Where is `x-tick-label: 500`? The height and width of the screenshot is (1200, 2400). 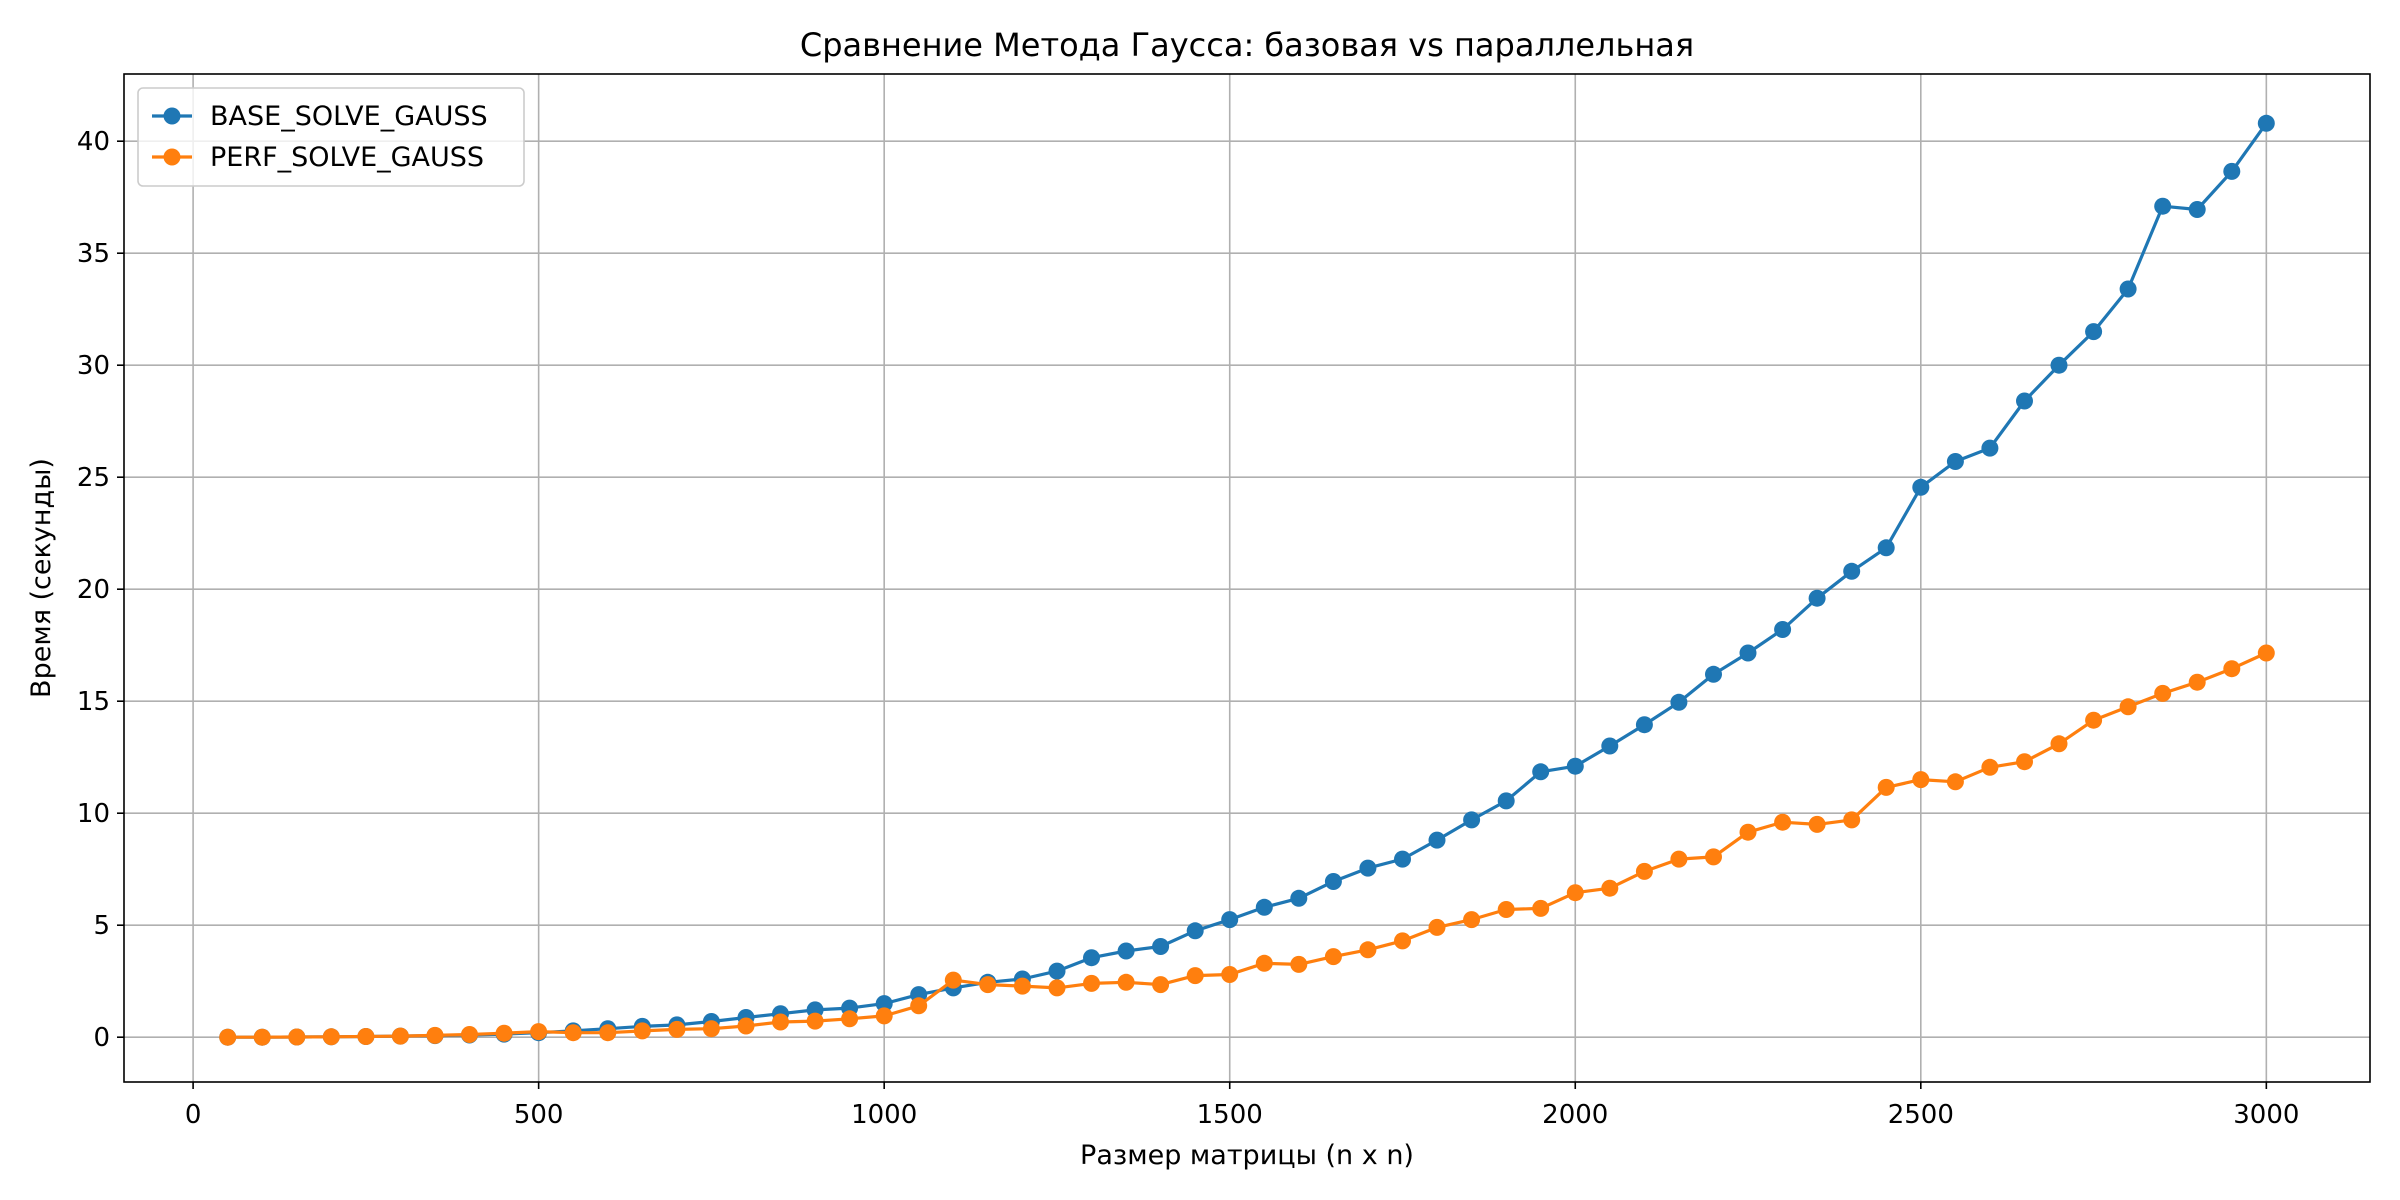
x-tick-label: 500 is located at coordinates (539, 1115).